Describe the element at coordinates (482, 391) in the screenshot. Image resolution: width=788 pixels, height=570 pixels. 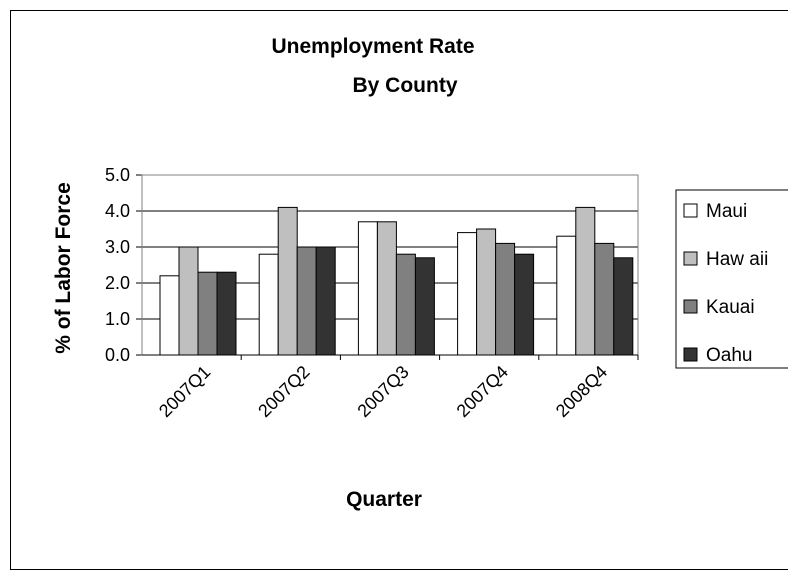
I see `x-tick-label: 2007Q4` at that location.